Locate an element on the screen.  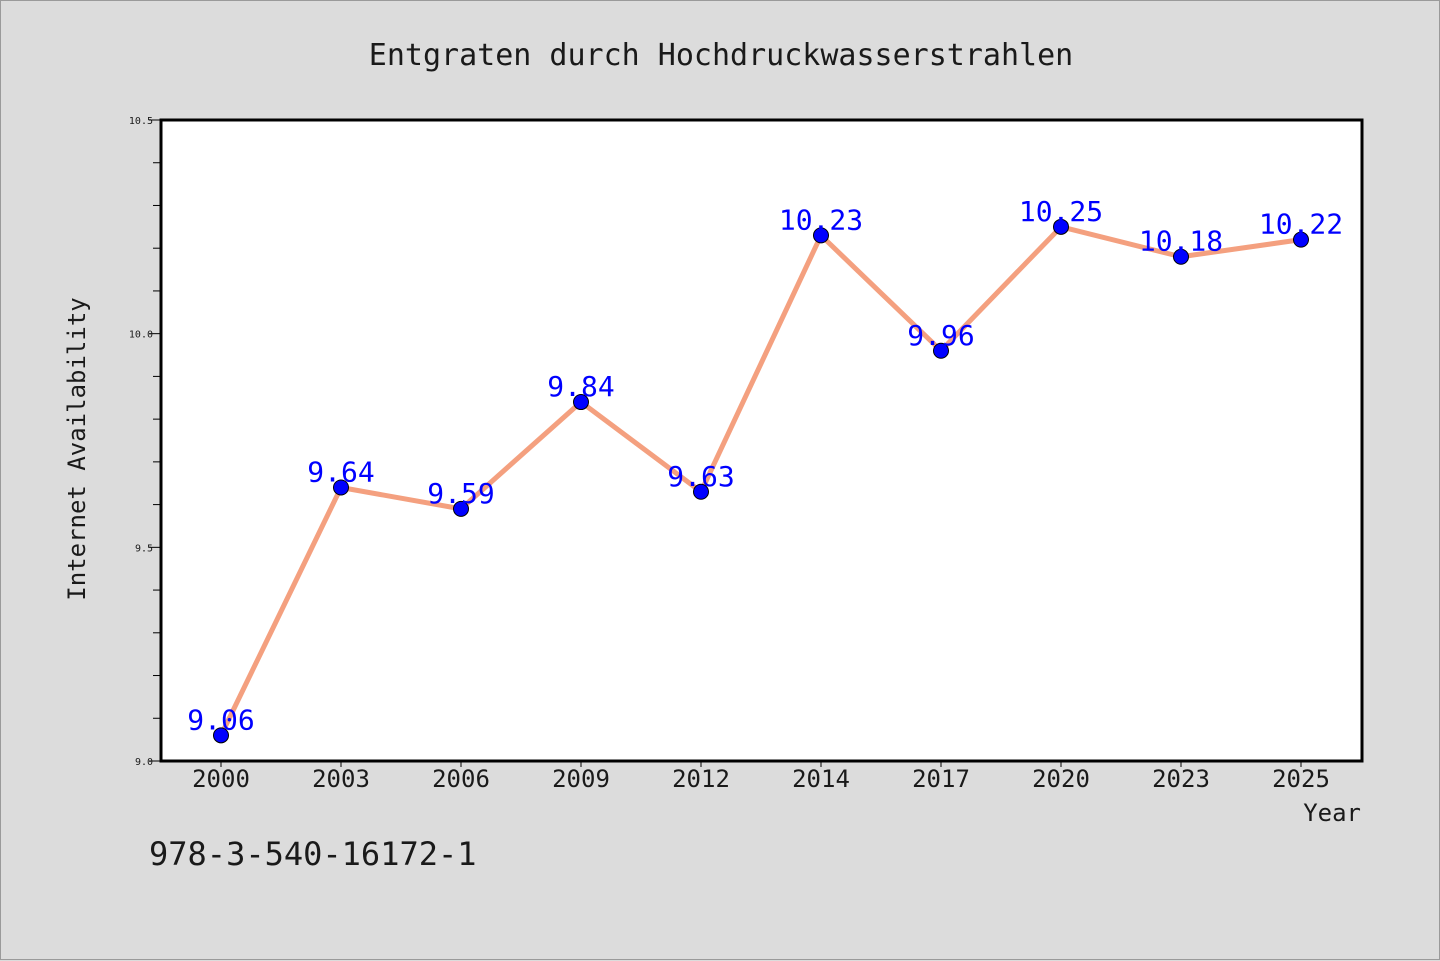
y-tick-label: 10.5 is located at coordinates (141, 121).